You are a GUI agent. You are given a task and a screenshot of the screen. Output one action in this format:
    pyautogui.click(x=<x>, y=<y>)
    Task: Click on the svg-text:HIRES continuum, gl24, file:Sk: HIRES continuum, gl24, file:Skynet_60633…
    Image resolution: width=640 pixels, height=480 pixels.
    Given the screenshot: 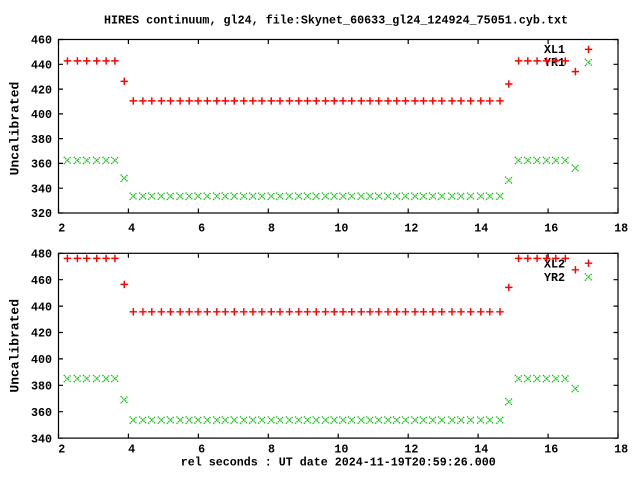 What is the action you would take?
    pyautogui.click(x=336, y=20)
    